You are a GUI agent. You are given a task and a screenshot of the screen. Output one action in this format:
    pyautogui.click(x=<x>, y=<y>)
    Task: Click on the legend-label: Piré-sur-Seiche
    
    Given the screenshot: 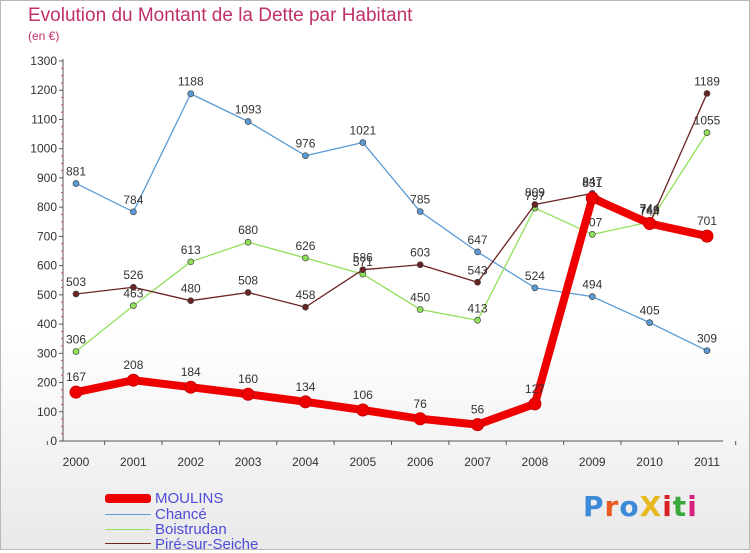 What is the action you would take?
    pyautogui.click(x=207, y=544)
    